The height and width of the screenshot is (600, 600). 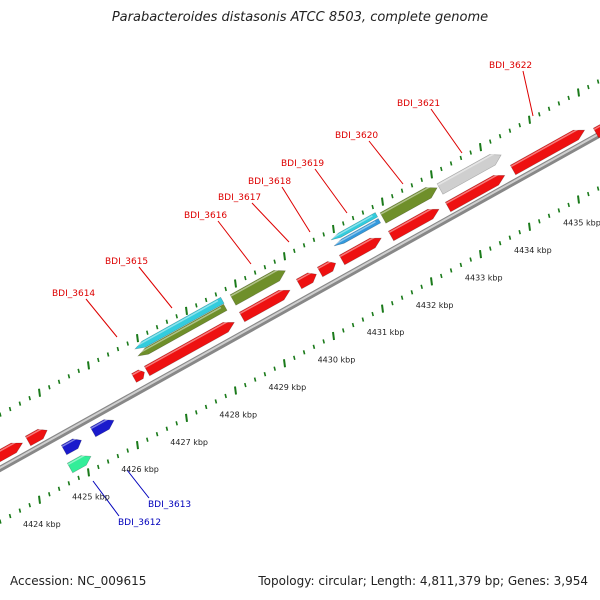 I want to click on kbp-label: 4427 kbp, so click(x=189, y=442).